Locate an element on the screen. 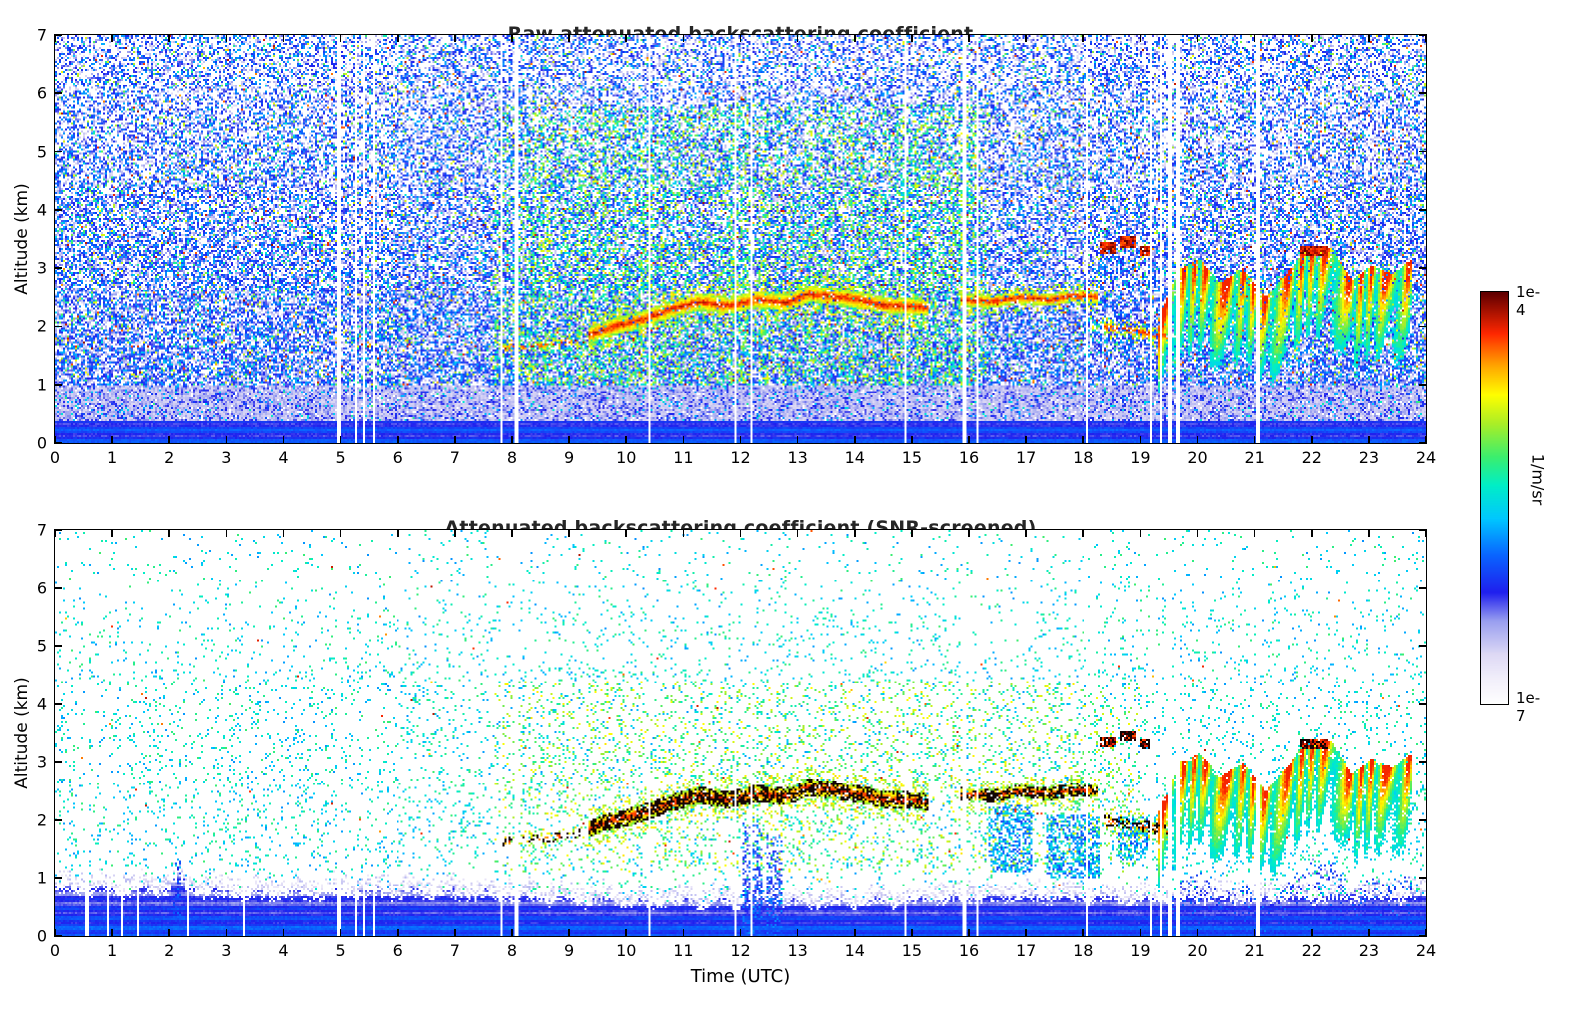 The width and height of the screenshot is (1595, 1020). colorbar-min-label: 1e-7 is located at coordinates (1528, 707).